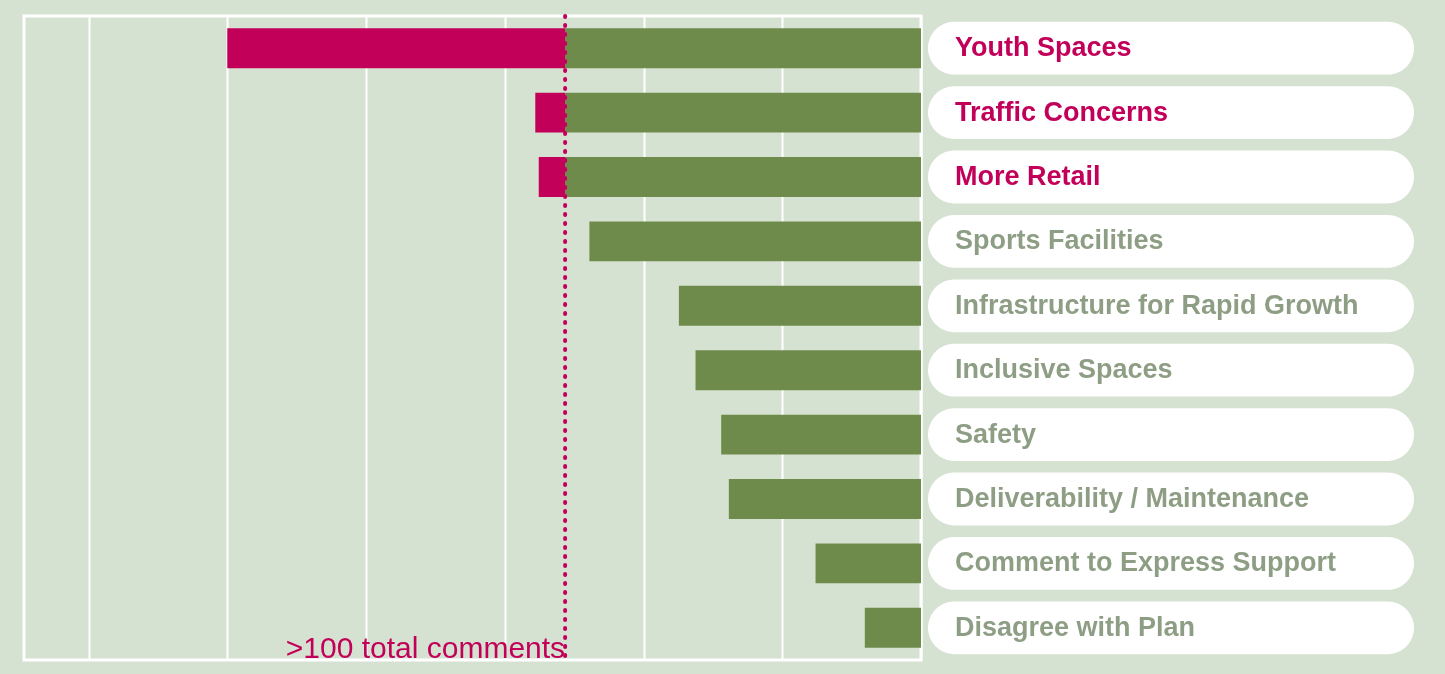 This screenshot has height=674, width=1445. Describe the element at coordinates (1028, 176) in the screenshot. I see `y-tick-label: More Retail` at that location.